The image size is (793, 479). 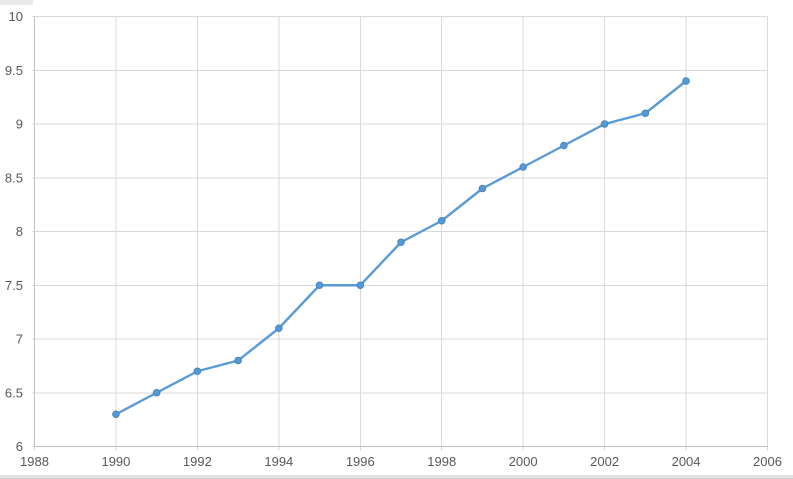 I want to click on y-tick-label: 7, so click(x=19, y=339).